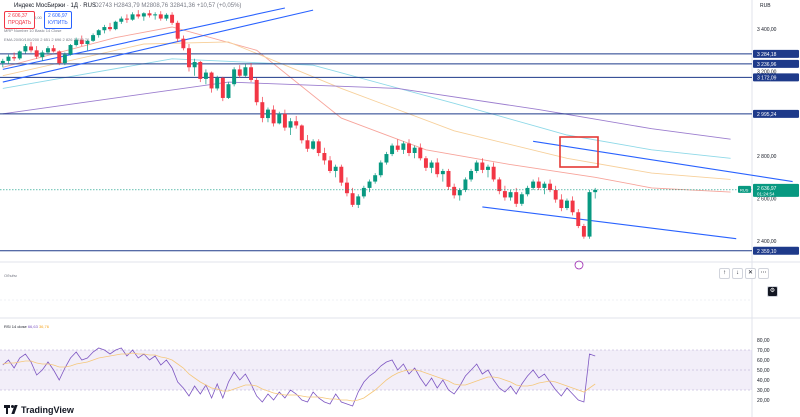 This screenshot has width=800, height=417. I want to click on level-price-label: 3 284,18, so click(767, 55).